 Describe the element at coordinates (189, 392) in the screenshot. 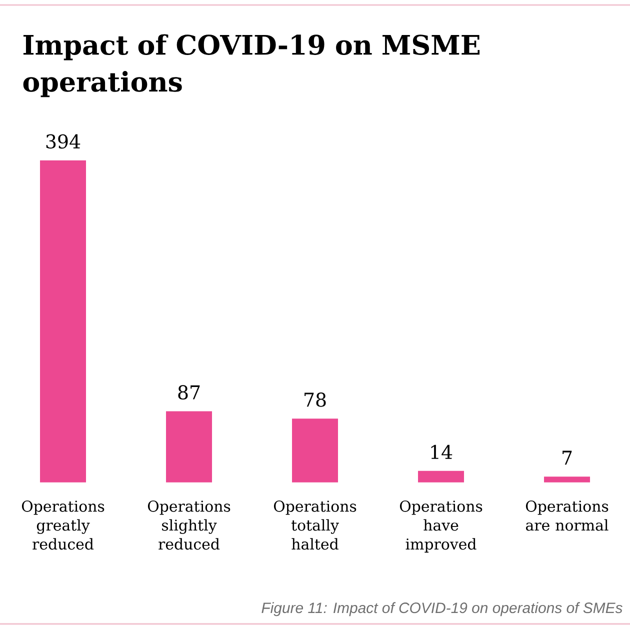

I see `data-label: 87` at that location.